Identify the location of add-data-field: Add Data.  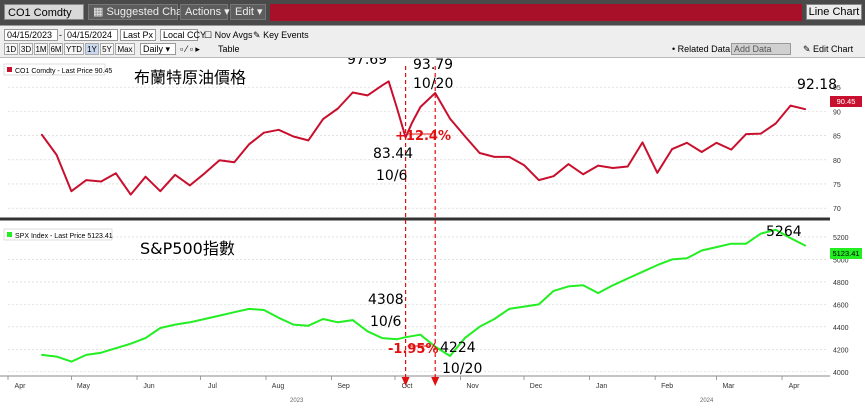
(761, 49).